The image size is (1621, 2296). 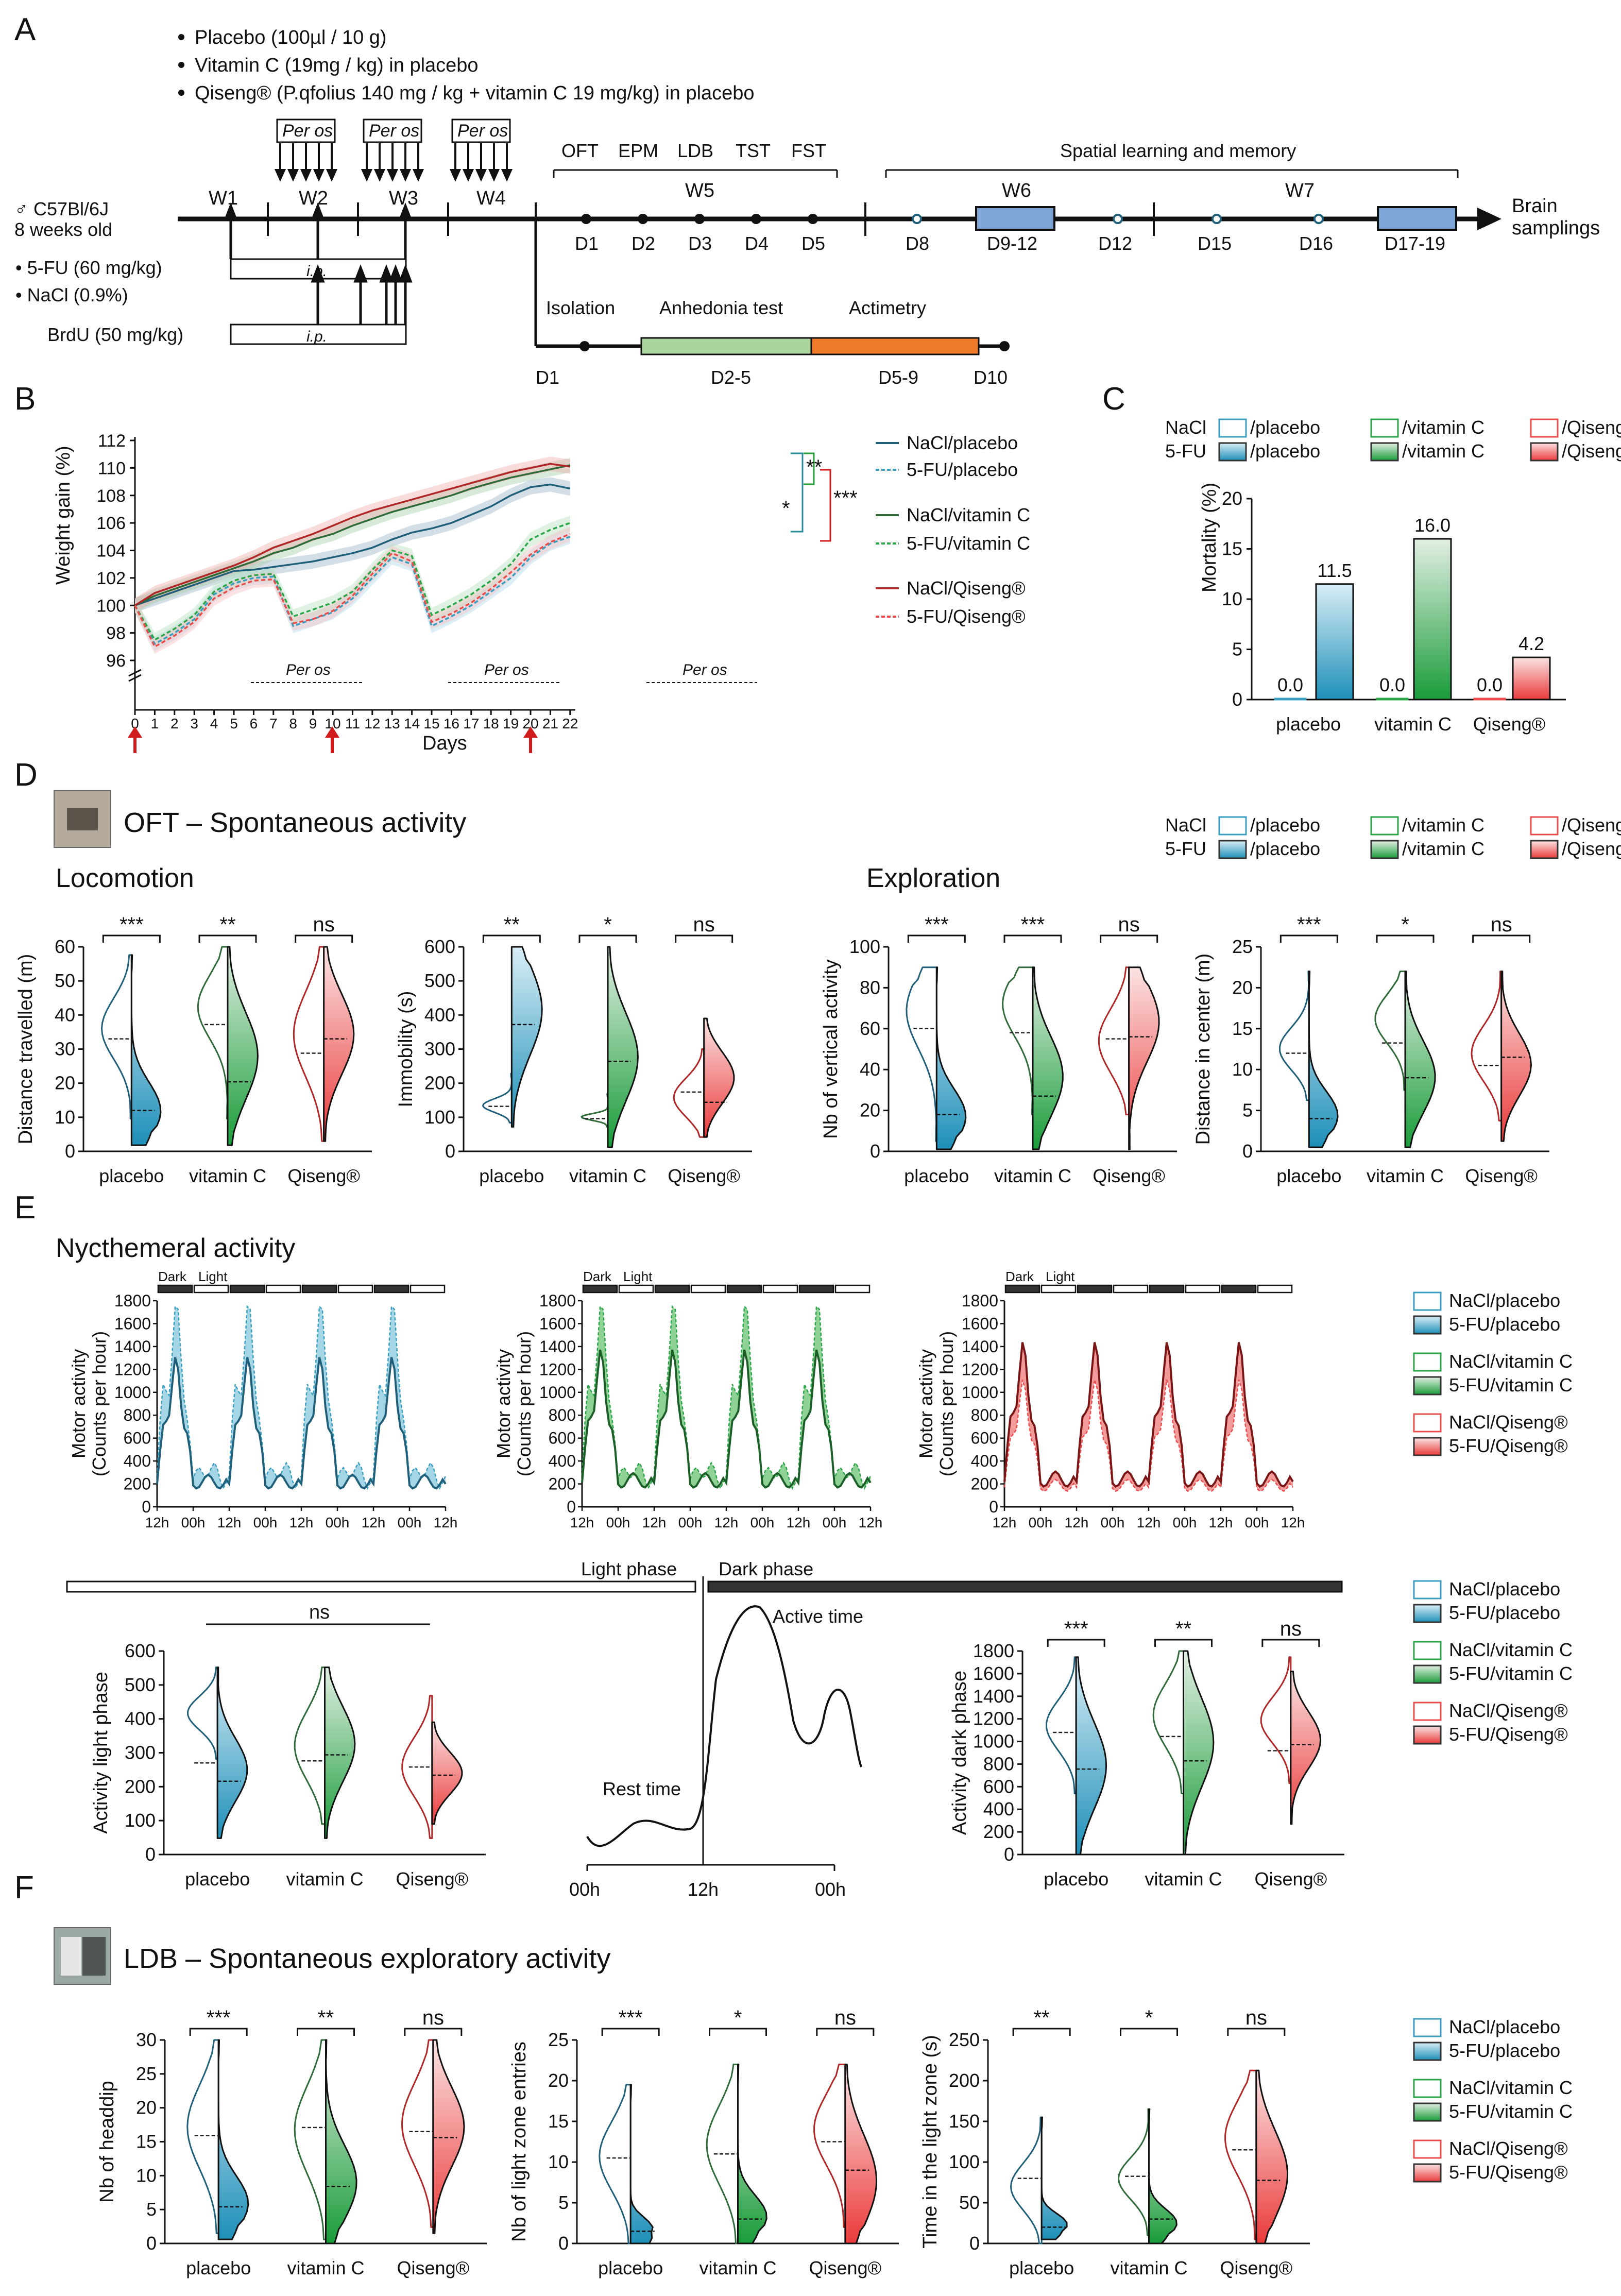 What do you see at coordinates (968, 514) in the screenshot?
I see `b-legend-nacl-vitc: NaCl/vitamin C` at bounding box center [968, 514].